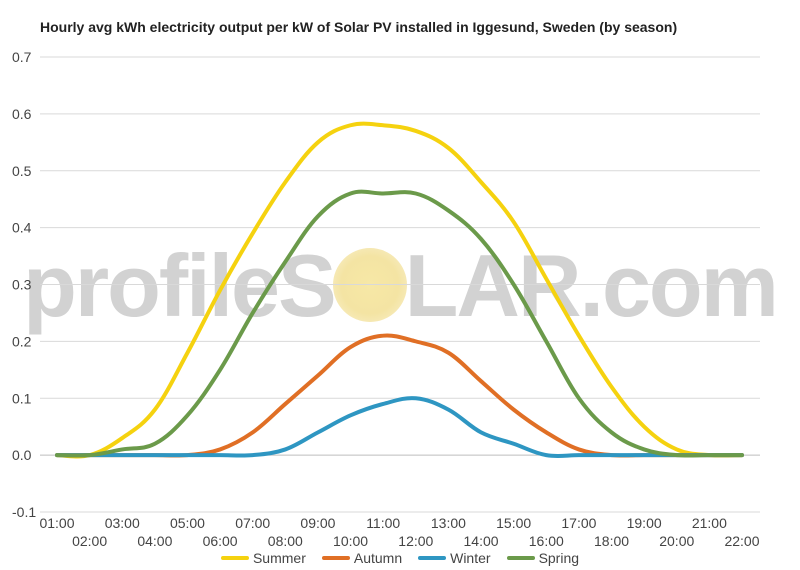 Image resolution: width=800 pixels, height=570 pixels. Describe the element at coordinates (378, 558) in the screenshot. I see `legend-label: Autumn` at that location.